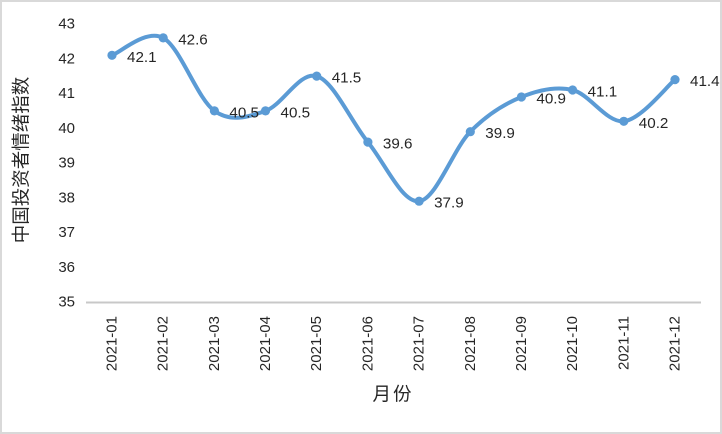  What do you see at coordinates (21, 160) in the screenshot?
I see `y-axis-title: 中国投资者情绪指数` at bounding box center [21, 160].